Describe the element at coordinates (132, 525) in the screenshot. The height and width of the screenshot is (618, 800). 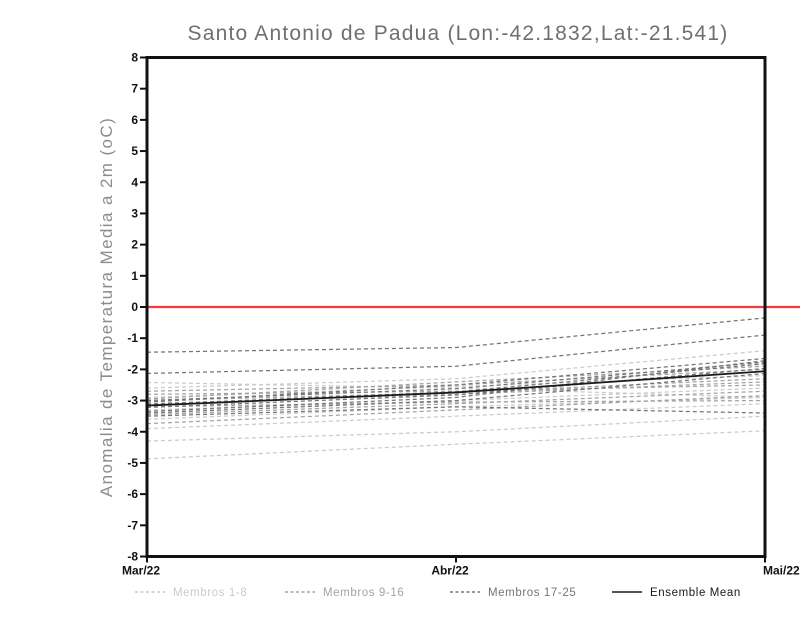
I see `y-tick-label: -7` at that location.